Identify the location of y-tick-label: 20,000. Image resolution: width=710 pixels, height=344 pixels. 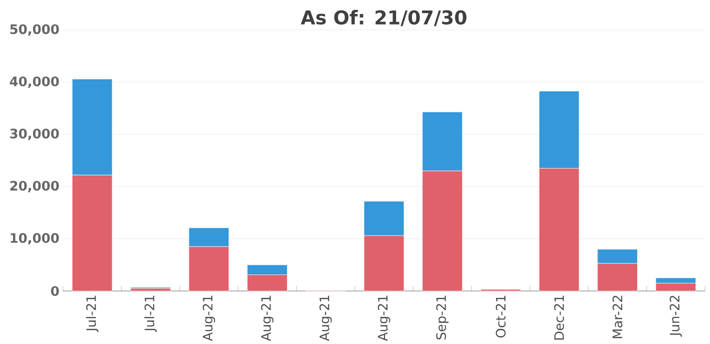
(34, 186).